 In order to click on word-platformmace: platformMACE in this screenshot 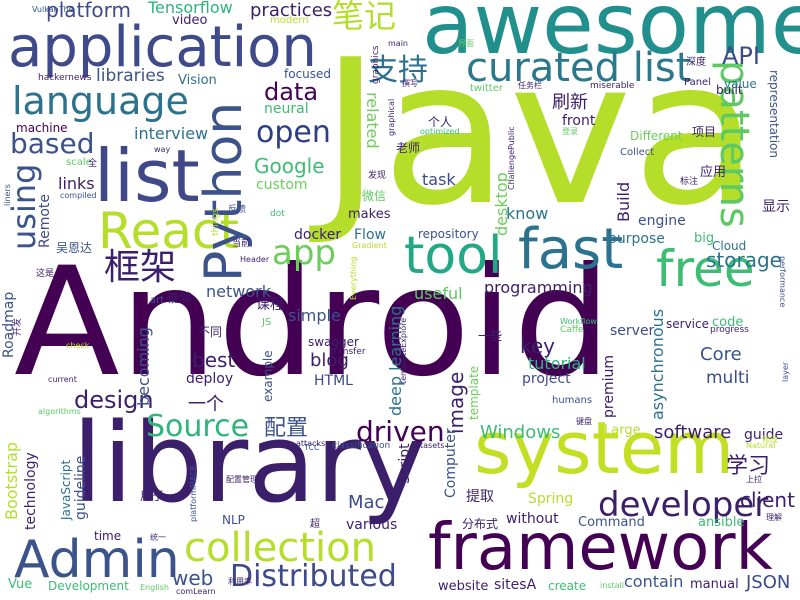, I will do `click(193, 493)`.